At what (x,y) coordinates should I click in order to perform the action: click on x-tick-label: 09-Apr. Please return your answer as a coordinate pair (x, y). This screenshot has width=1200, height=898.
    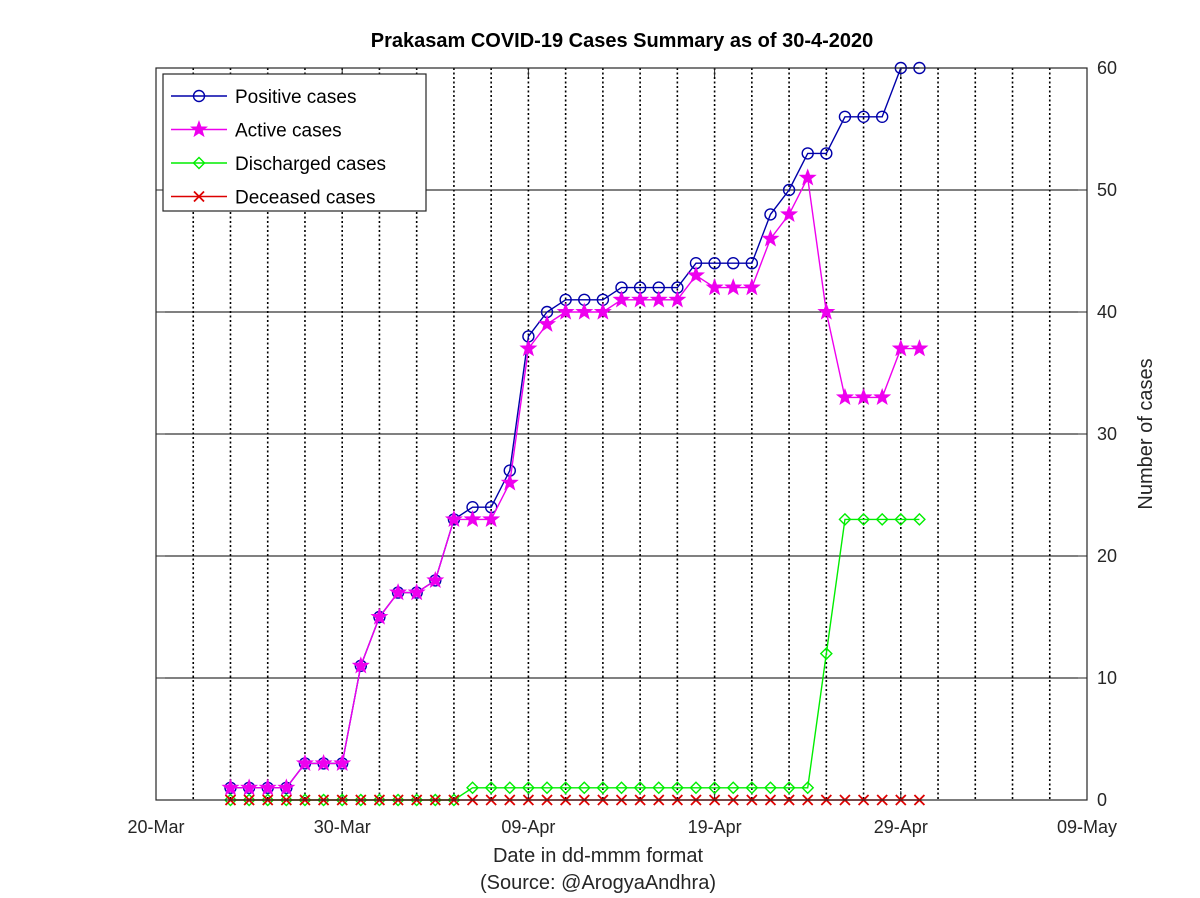
    Looking at the image, I should click on (528, 827).